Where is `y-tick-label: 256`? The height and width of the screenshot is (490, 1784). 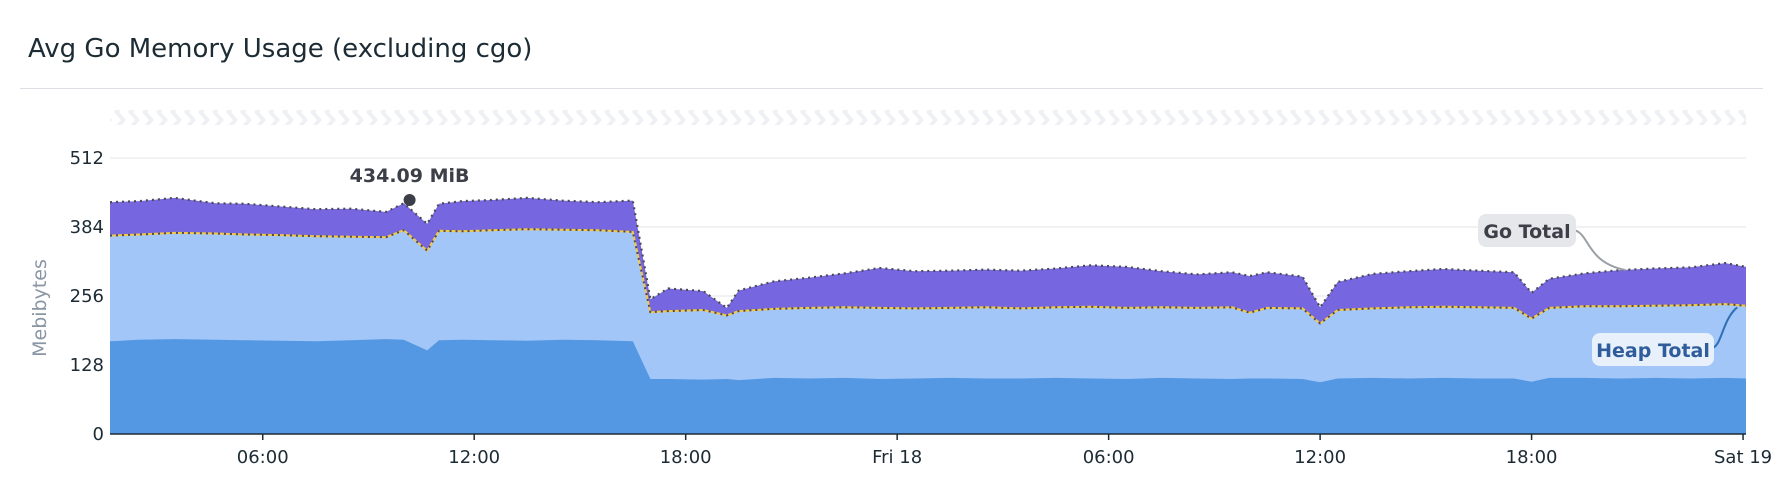
y-tick-label: 256 is located at coordinates (87, 296).